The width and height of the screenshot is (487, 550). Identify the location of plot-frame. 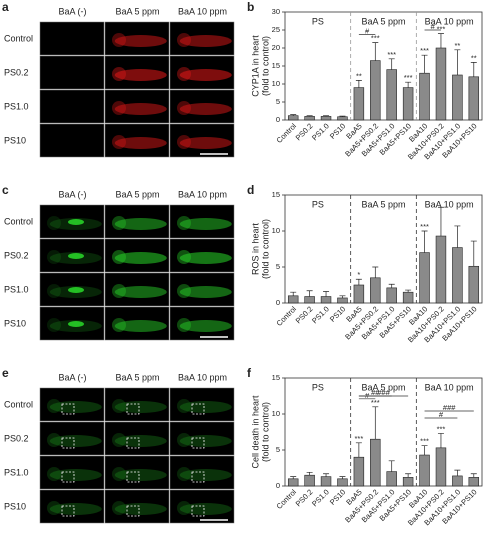
(383, 432).